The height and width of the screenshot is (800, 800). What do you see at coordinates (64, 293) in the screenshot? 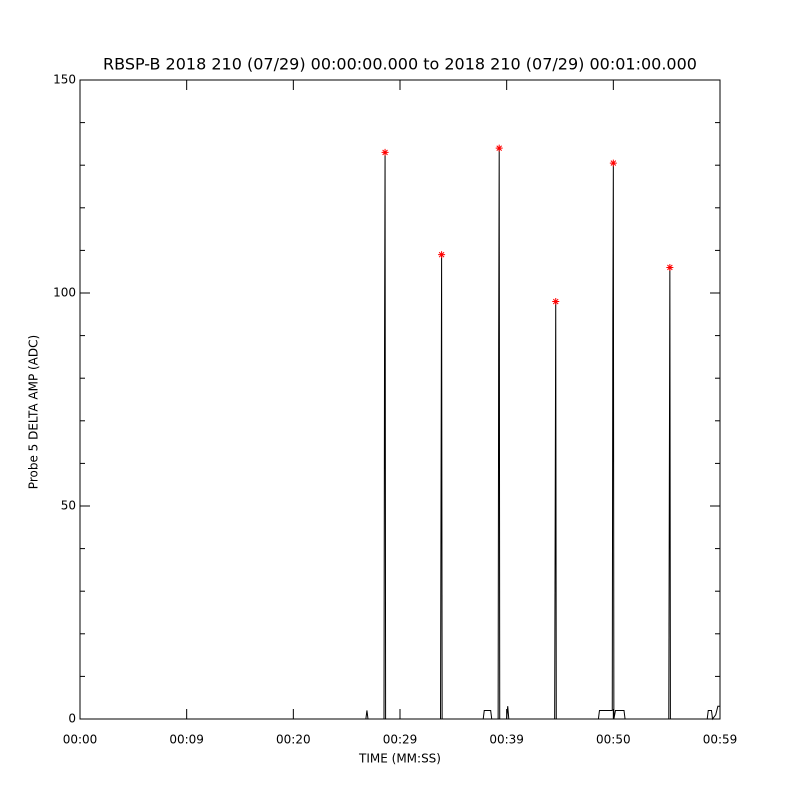
I see `y-tick-label: 100` at bounding box center [64, 293].